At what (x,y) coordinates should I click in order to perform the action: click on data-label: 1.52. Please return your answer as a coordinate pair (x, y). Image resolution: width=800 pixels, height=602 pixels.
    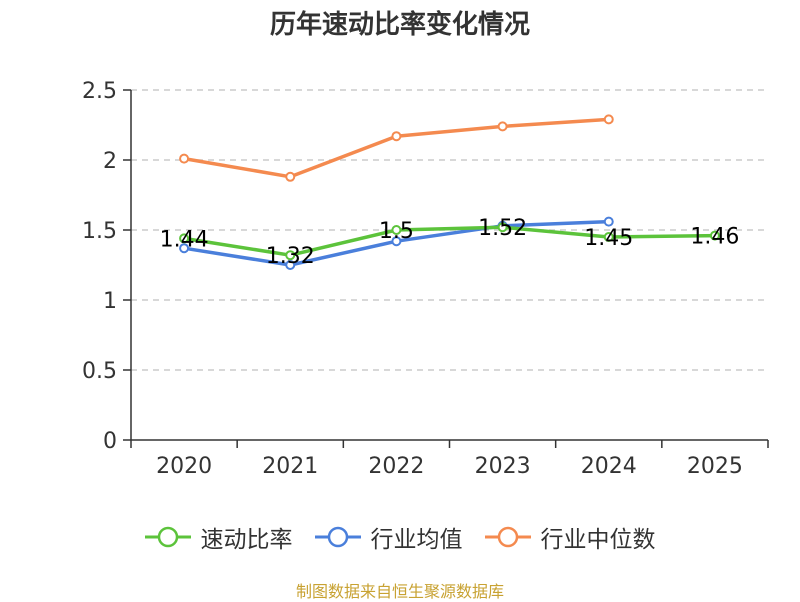
    Looking at the image, I should click on (502, 228).